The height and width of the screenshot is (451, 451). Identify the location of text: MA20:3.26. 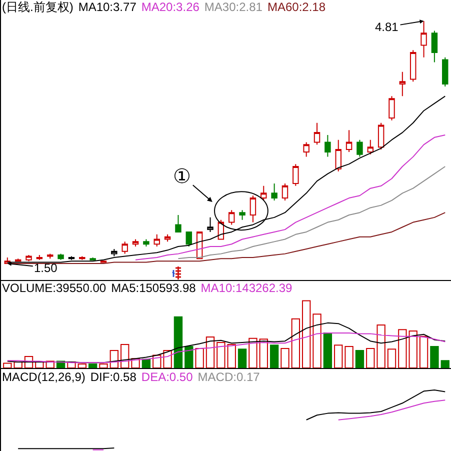
(170, 7).